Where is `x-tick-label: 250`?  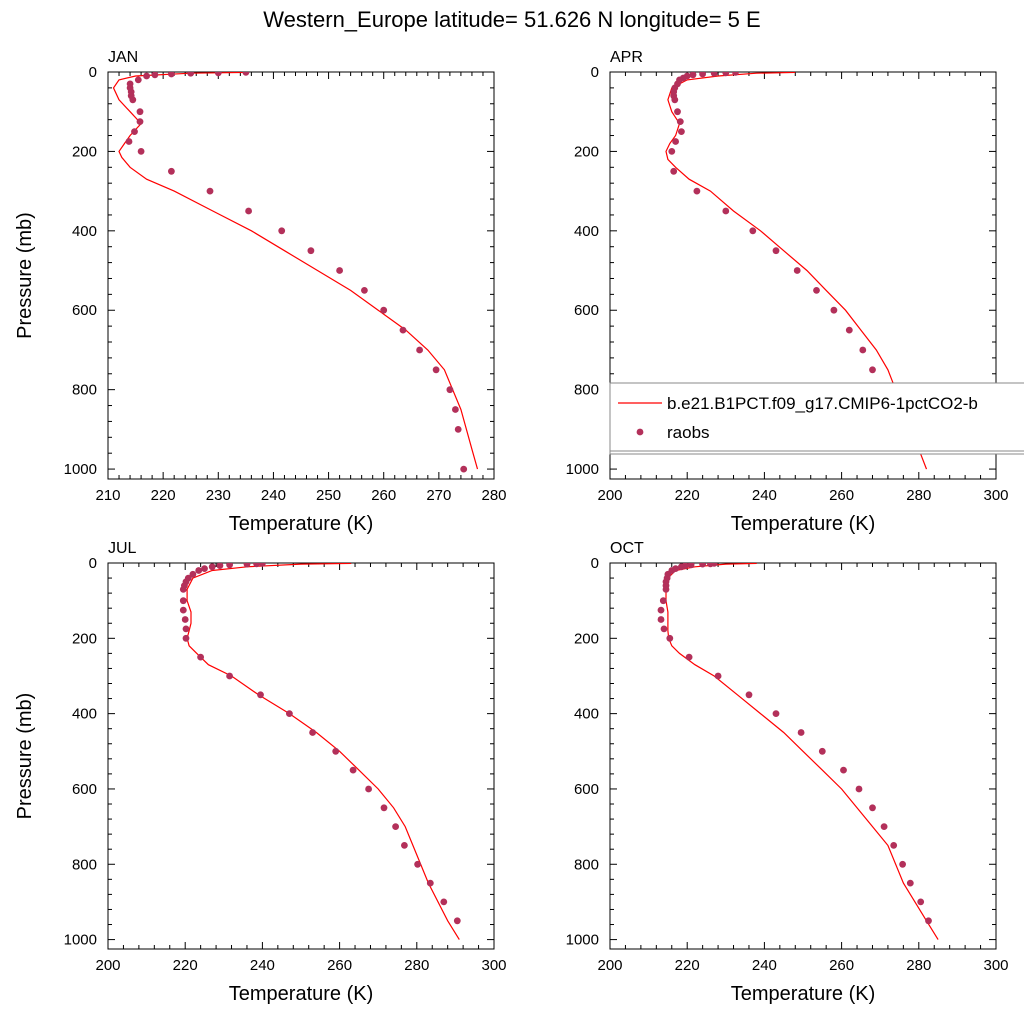
x-tick-label: 250 is located at coordinates (328, 495).